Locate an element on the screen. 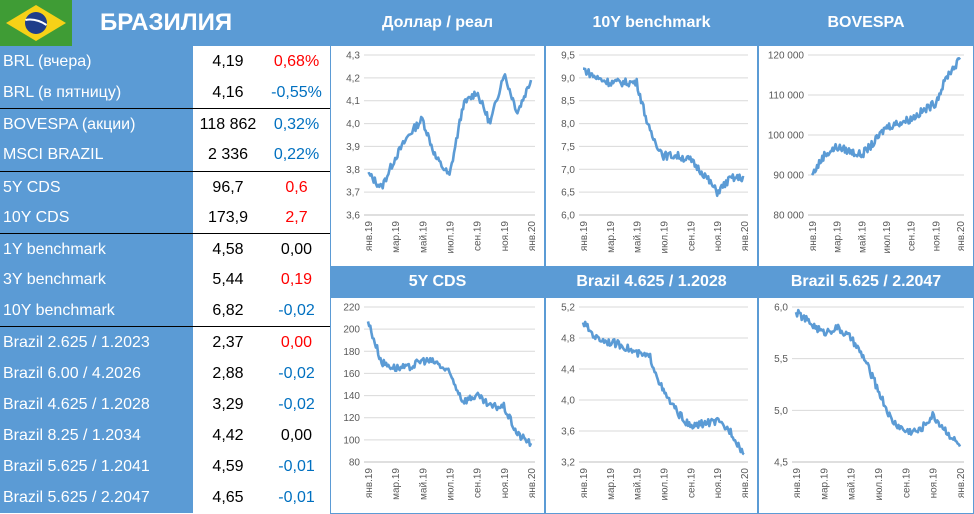  row-value: 173,9 is located at coordinates (228, 217).